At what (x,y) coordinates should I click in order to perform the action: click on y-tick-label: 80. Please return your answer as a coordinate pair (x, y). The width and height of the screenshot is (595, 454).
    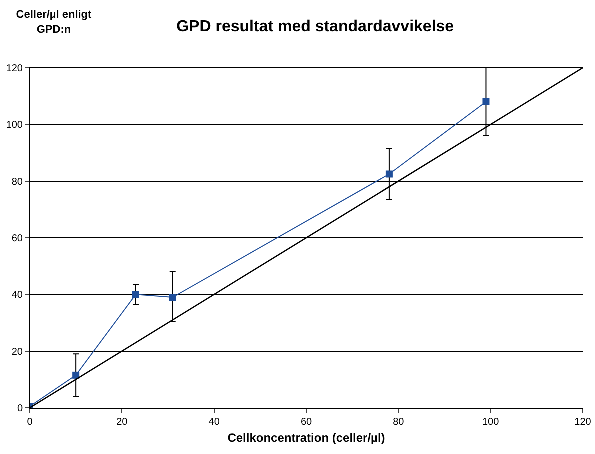
    Looking at the image, I should click on (18, 182).